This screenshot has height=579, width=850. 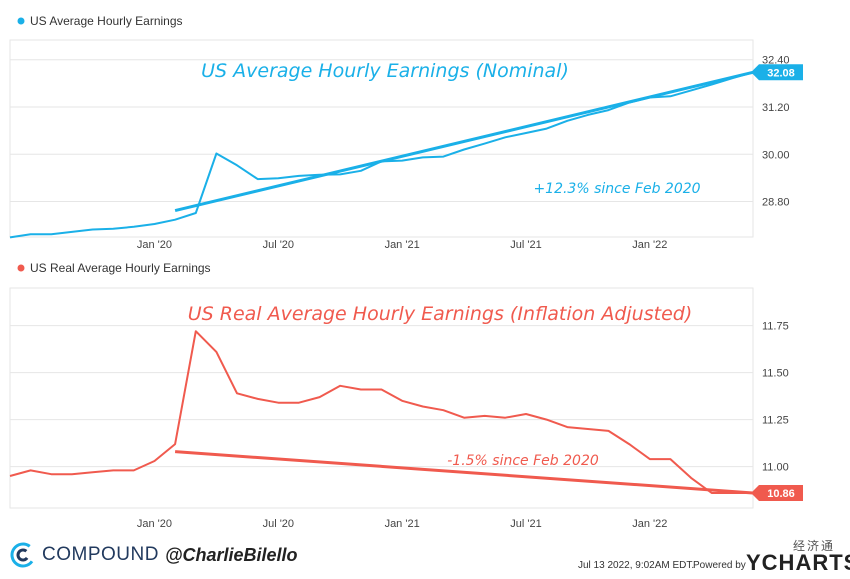 What do you see at coordinates (814, 546) in the screenshot?
I see `watermark: 经济通` at bounding box center [814, 546].